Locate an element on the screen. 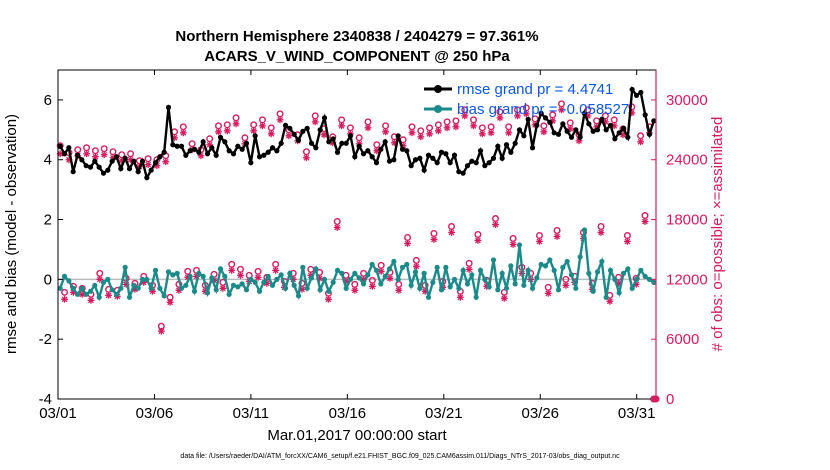  y-axis-label-left: rmse and bias (model - observation) is located at coordinates (11, 234).